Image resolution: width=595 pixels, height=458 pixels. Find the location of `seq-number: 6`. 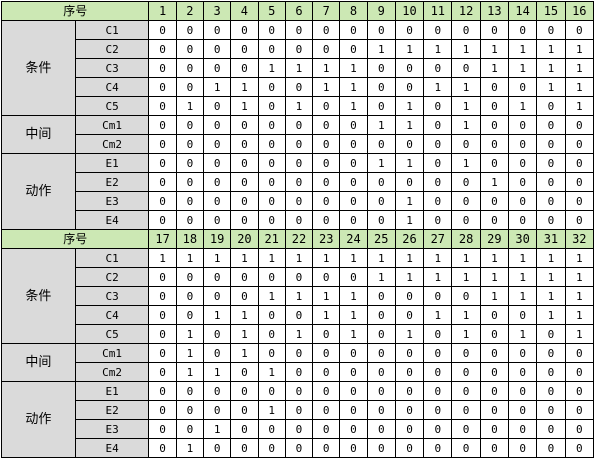

seq-number: 6 is located at coordinates (299, 11).